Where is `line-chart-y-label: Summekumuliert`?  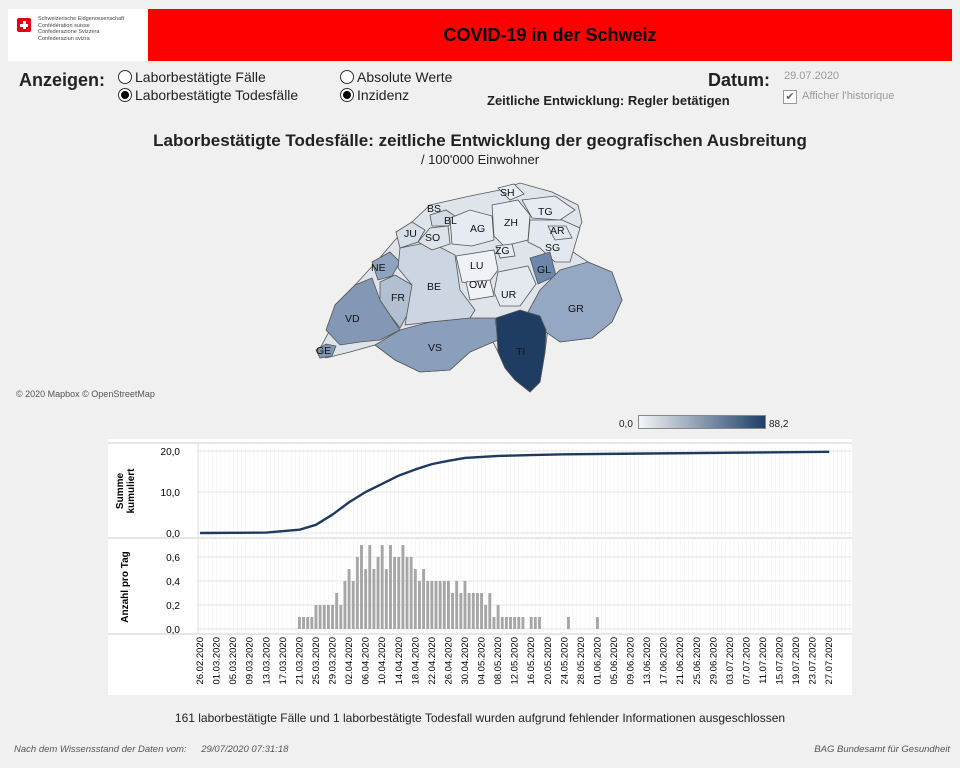 line-chart-y-label: Summekumuliert is located at coordinates (126, 491).